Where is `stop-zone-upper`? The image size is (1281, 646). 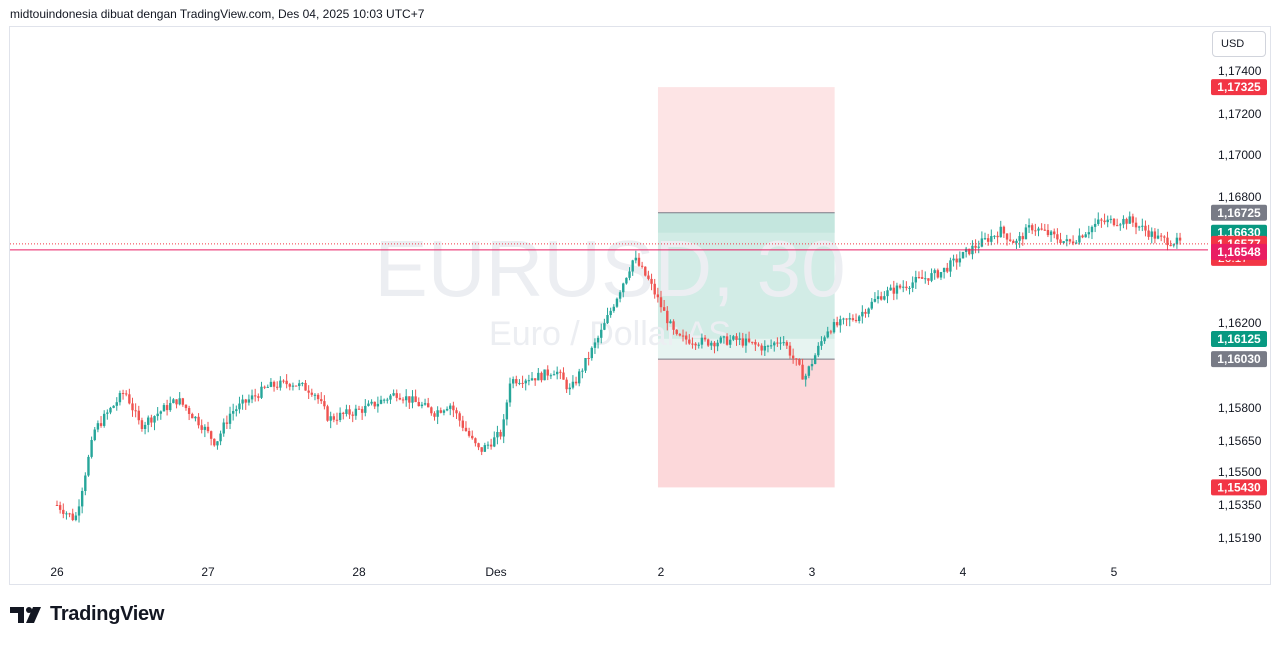
stop-zone-upper is located at coordinates (746, 150).